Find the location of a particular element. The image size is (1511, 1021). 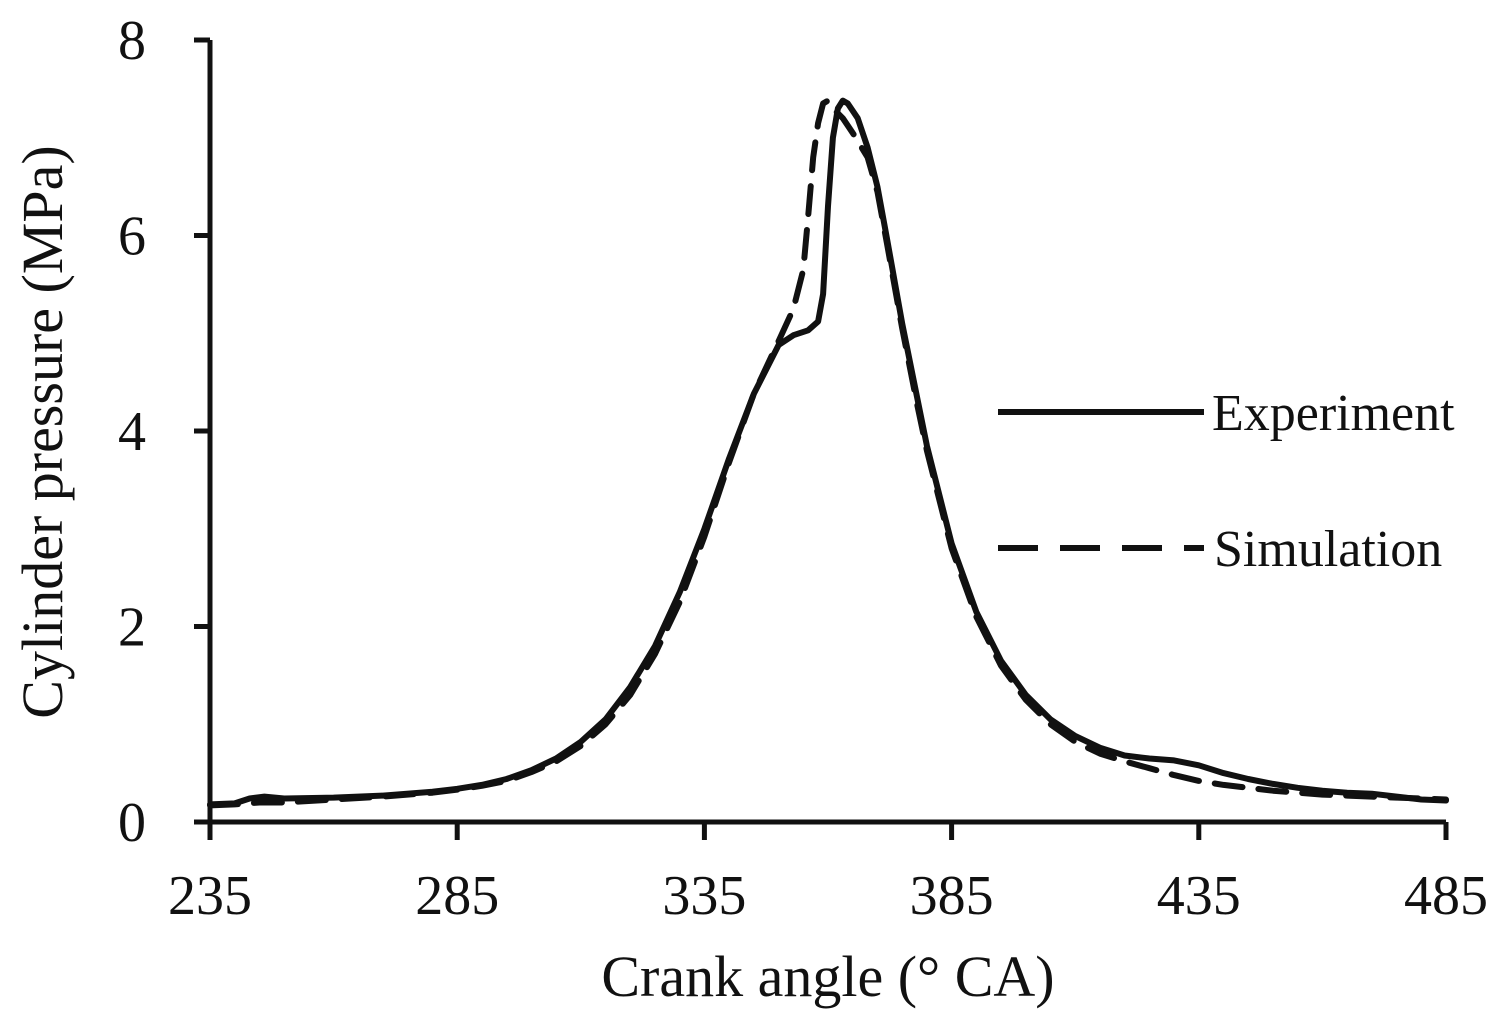

y-tick-label: 2 is located at coordinates (132, 628).